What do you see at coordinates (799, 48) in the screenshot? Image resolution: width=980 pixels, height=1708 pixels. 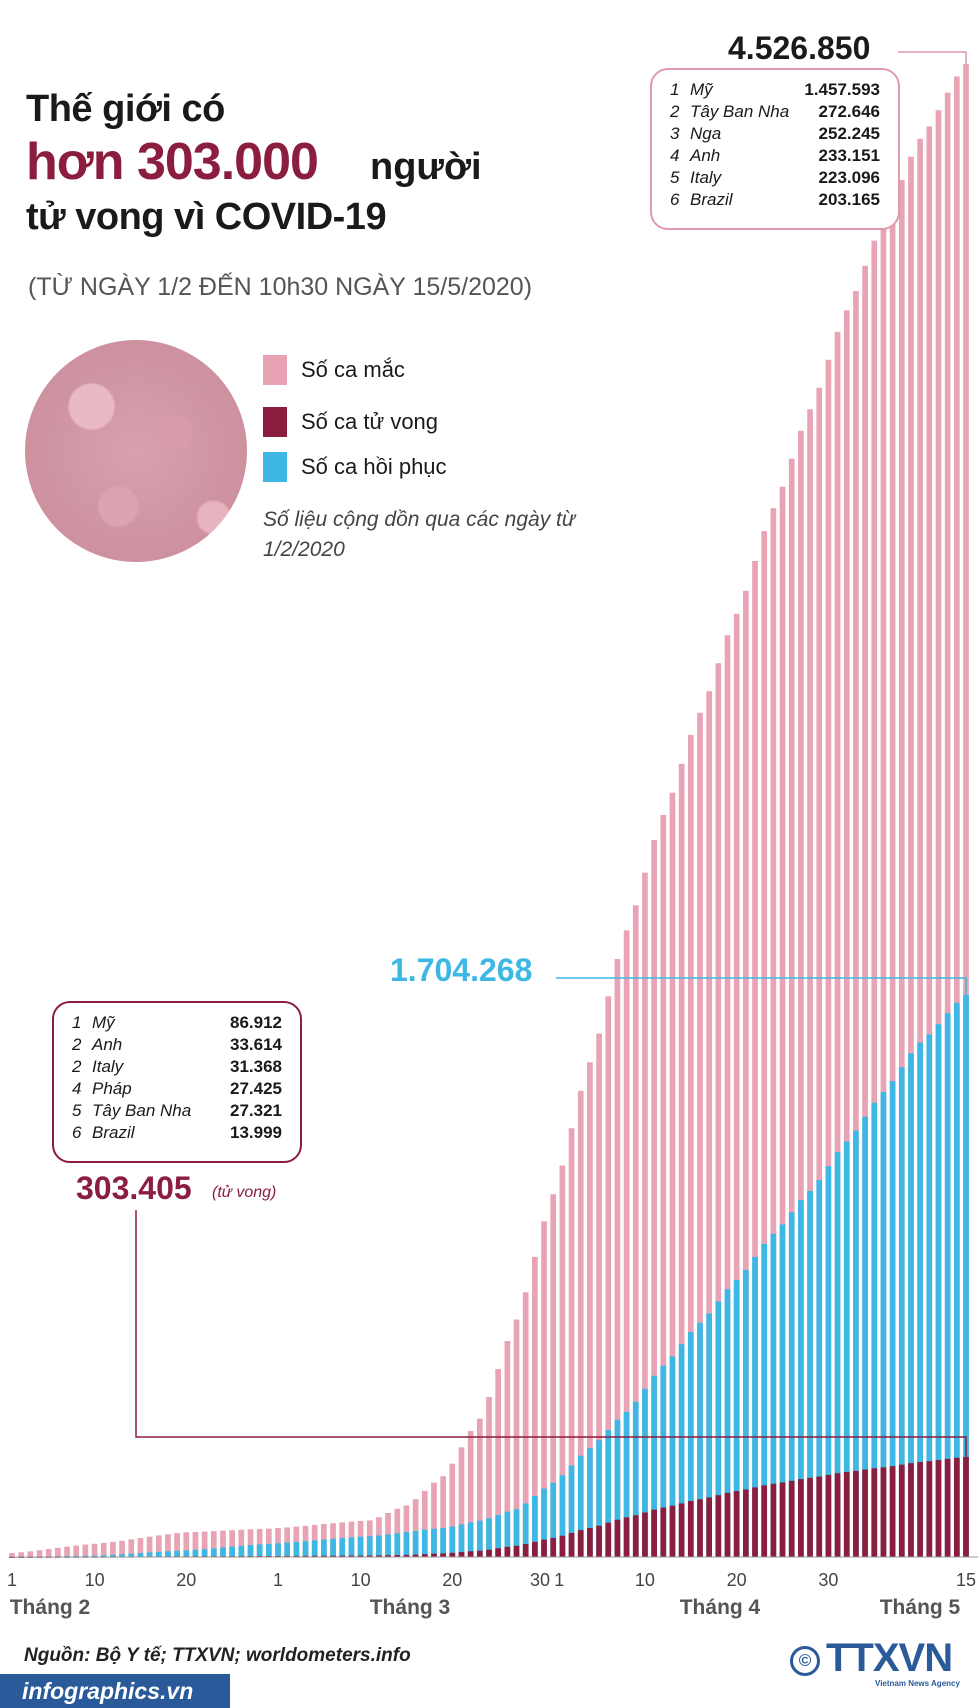 I see `total-cases-callout: 4.526.850` at bounding box center [799, 48].